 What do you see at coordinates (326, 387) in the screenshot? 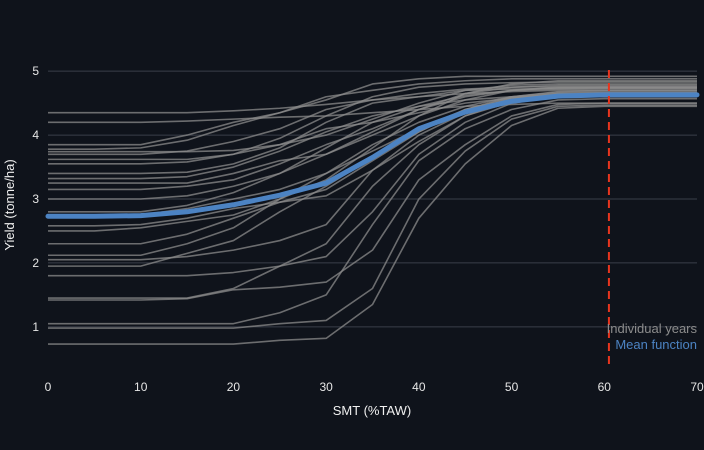
I see `x-tick-label: 30` at bounding box center [326, 387].